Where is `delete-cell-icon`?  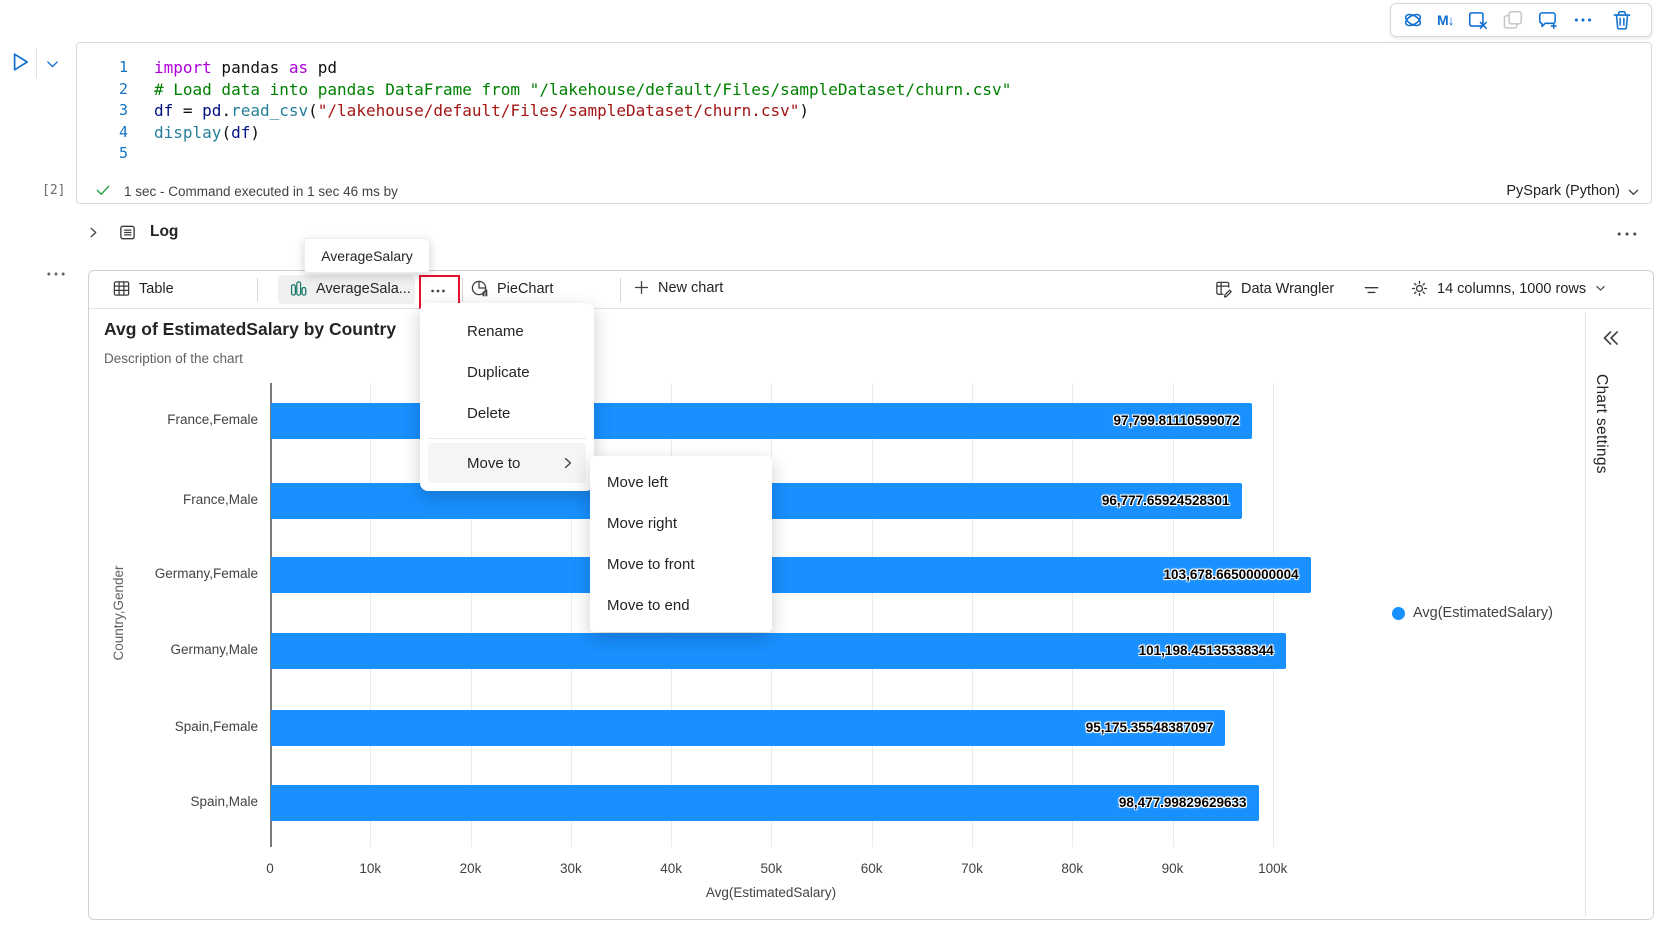 delete-cell-icon is located at coordinates (1622, 20).